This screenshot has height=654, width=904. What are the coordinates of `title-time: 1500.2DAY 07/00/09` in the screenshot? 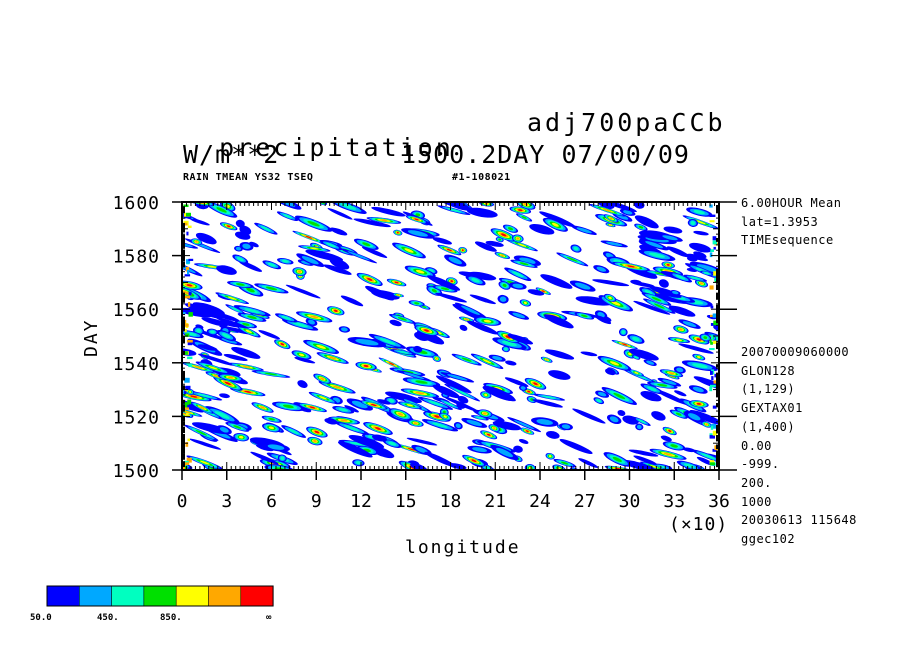 It's located at (545, 154).